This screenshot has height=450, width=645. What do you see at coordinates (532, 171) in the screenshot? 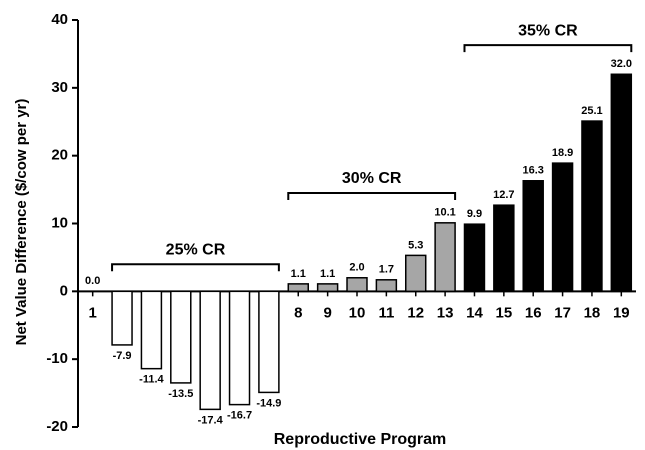
I see `value-label: 16.3` at bounding box center [532, 171].